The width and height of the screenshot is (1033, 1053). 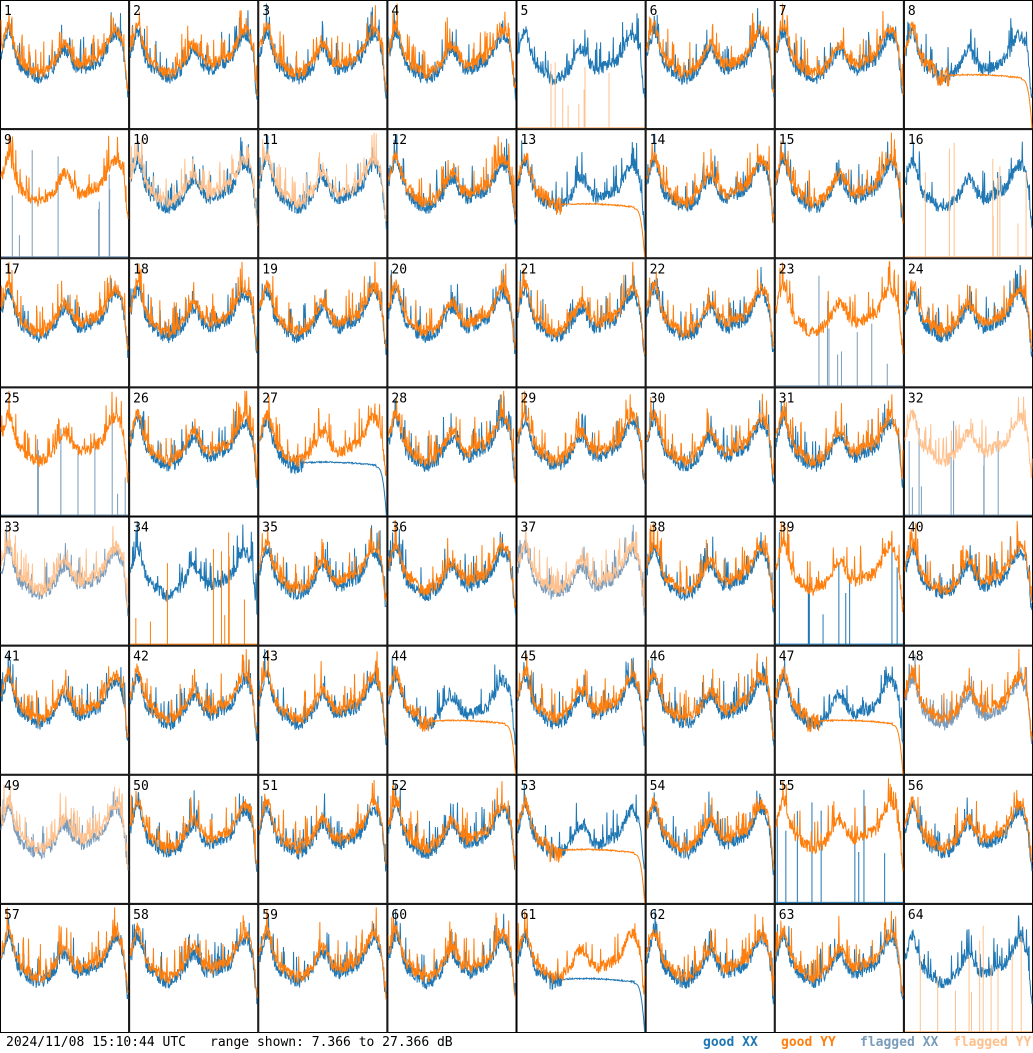 I want to click on panel-41: 41, so click(x=65, y=710).